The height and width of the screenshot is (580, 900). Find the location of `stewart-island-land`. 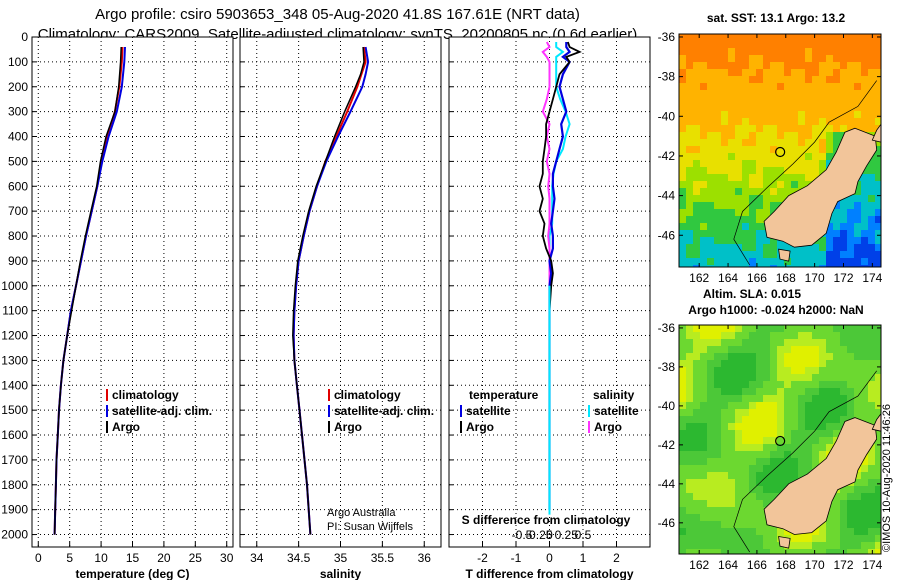

stewart-island-land is located at coordinates (784, 542).